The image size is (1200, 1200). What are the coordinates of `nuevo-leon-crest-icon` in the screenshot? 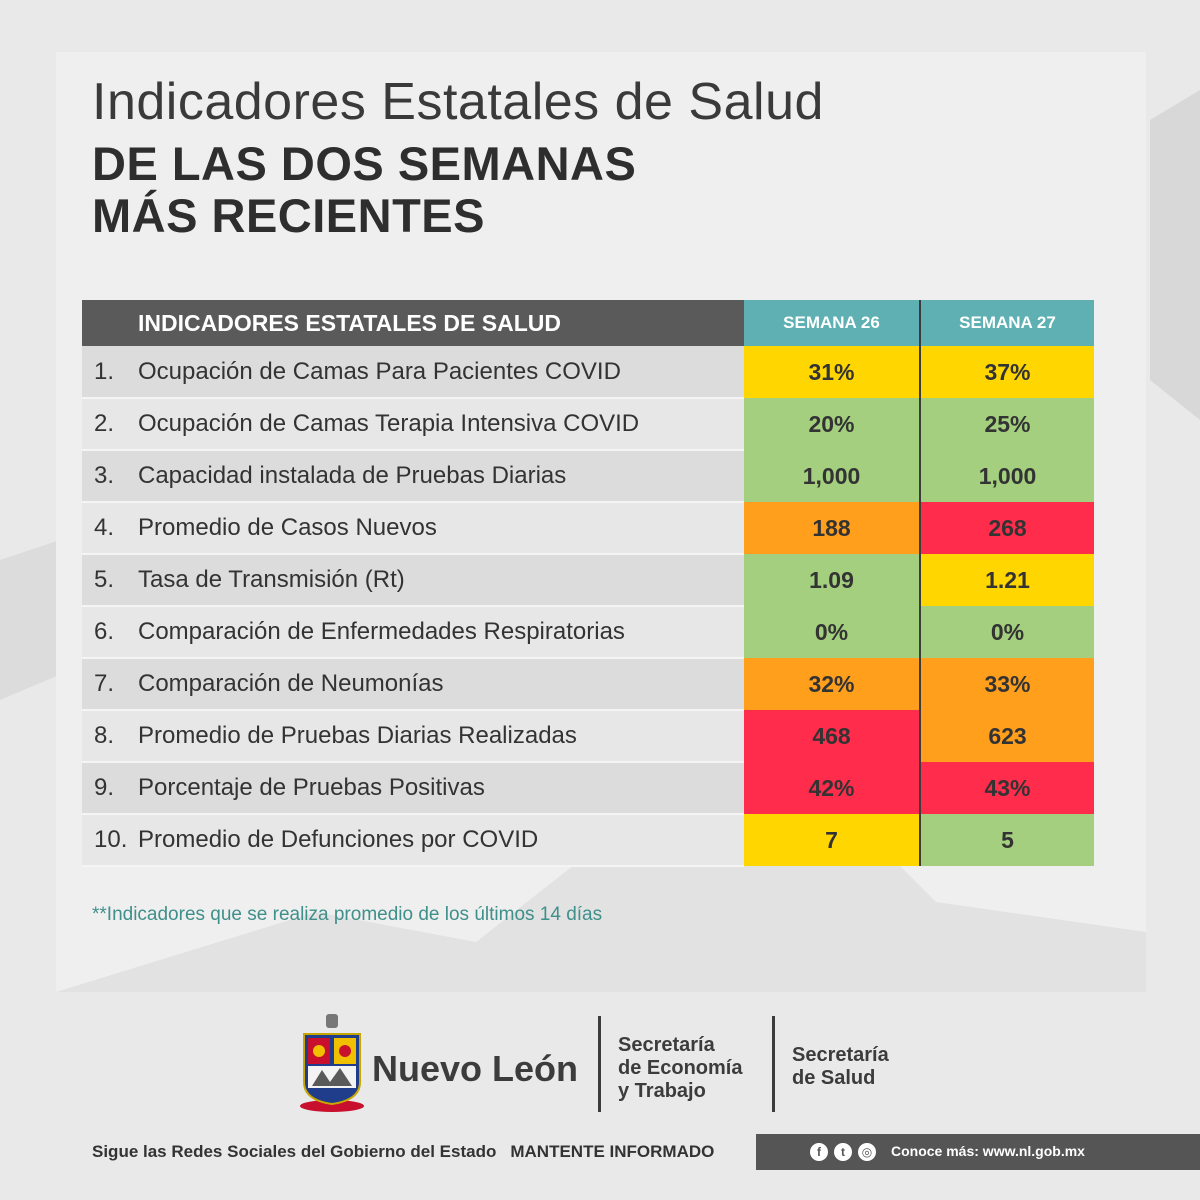 It's located at (332, 1063).